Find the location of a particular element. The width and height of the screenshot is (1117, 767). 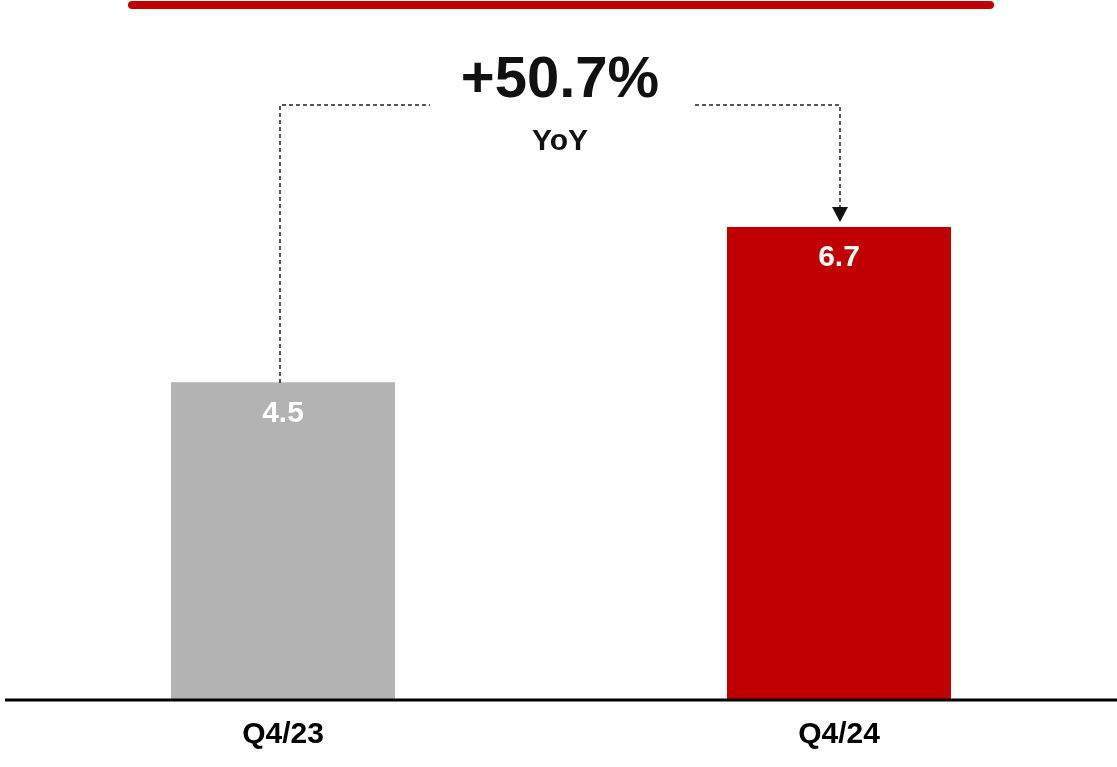

x-tick-label: Q4/23 is located at coordinates (283, 733).